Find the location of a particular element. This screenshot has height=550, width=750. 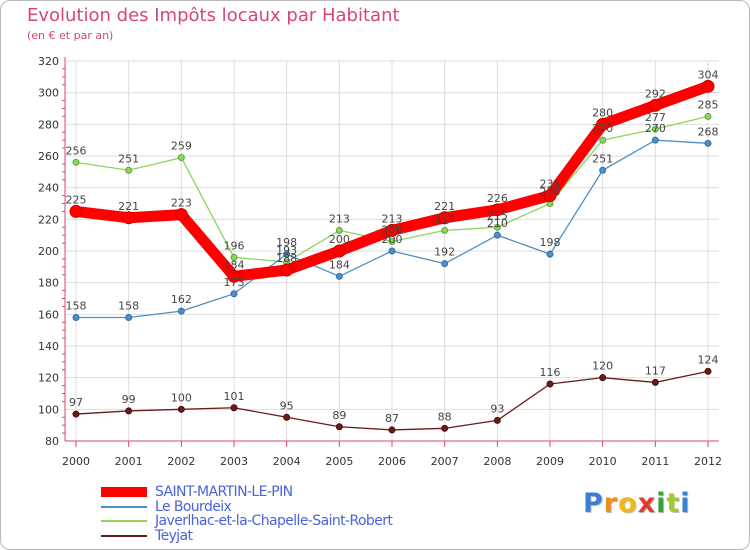

y-tick-label: 300 is located at coordinates (48, 93).